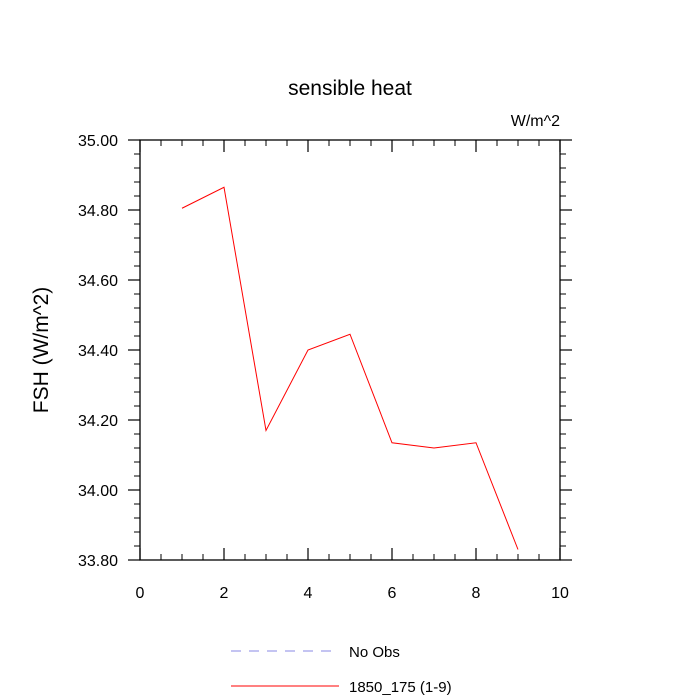 This screenshot has height=700, width=700. What do you see at coordinates (140, 593) in the screenshot?
I see `x-tick-label: 0` at bounding box center [140, 593].